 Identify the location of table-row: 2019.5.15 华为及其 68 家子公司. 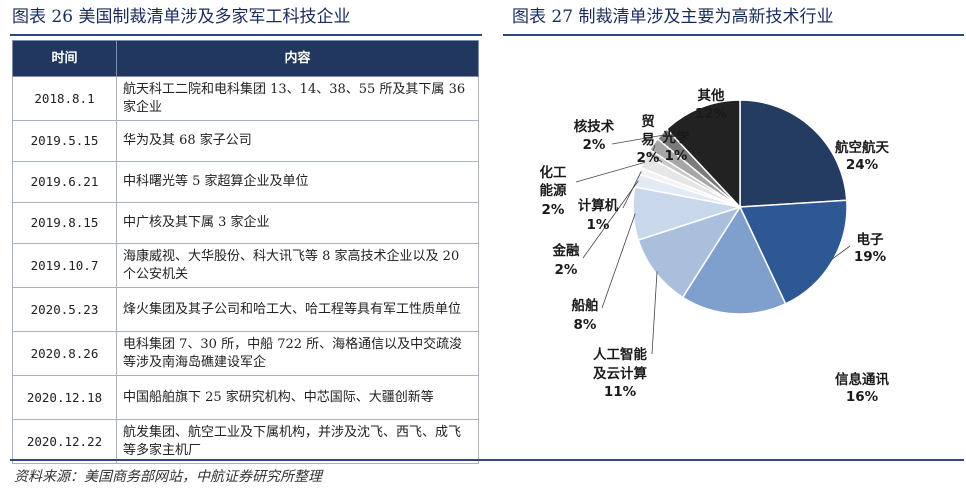
(245, 141).